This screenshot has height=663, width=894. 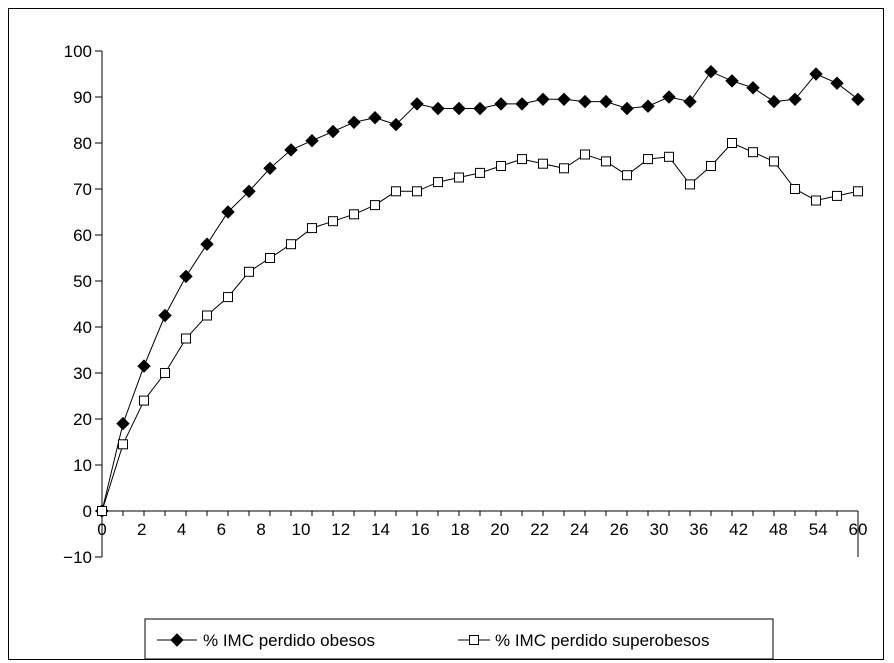 I want to click on legend-label-obesos: % IMC perdido obesos, so click(x=289, y=640).